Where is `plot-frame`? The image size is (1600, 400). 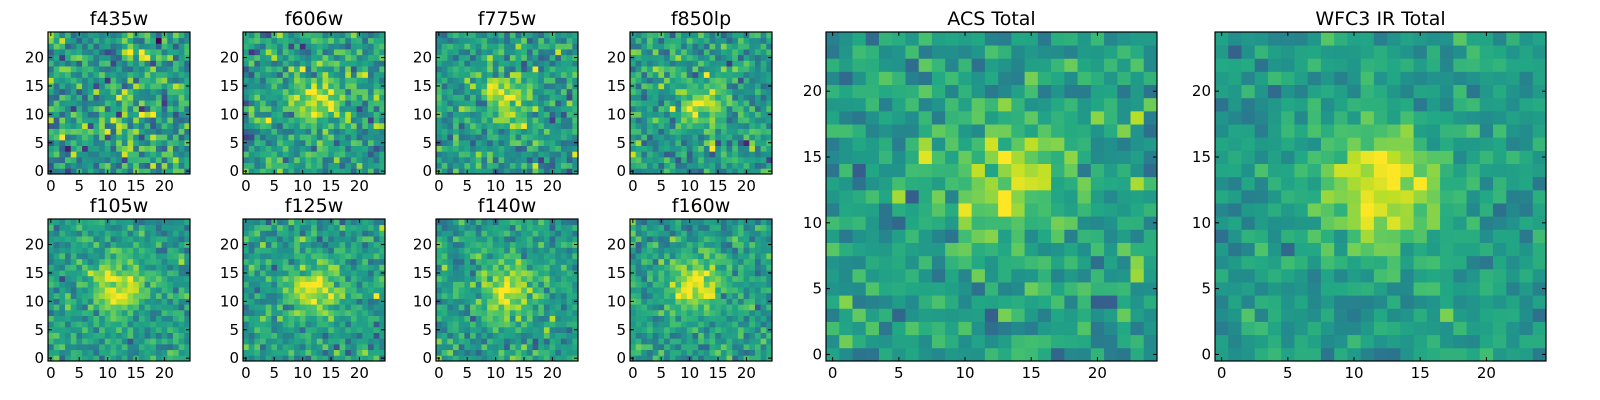
plot-frame is located at coordinates (701, 103).